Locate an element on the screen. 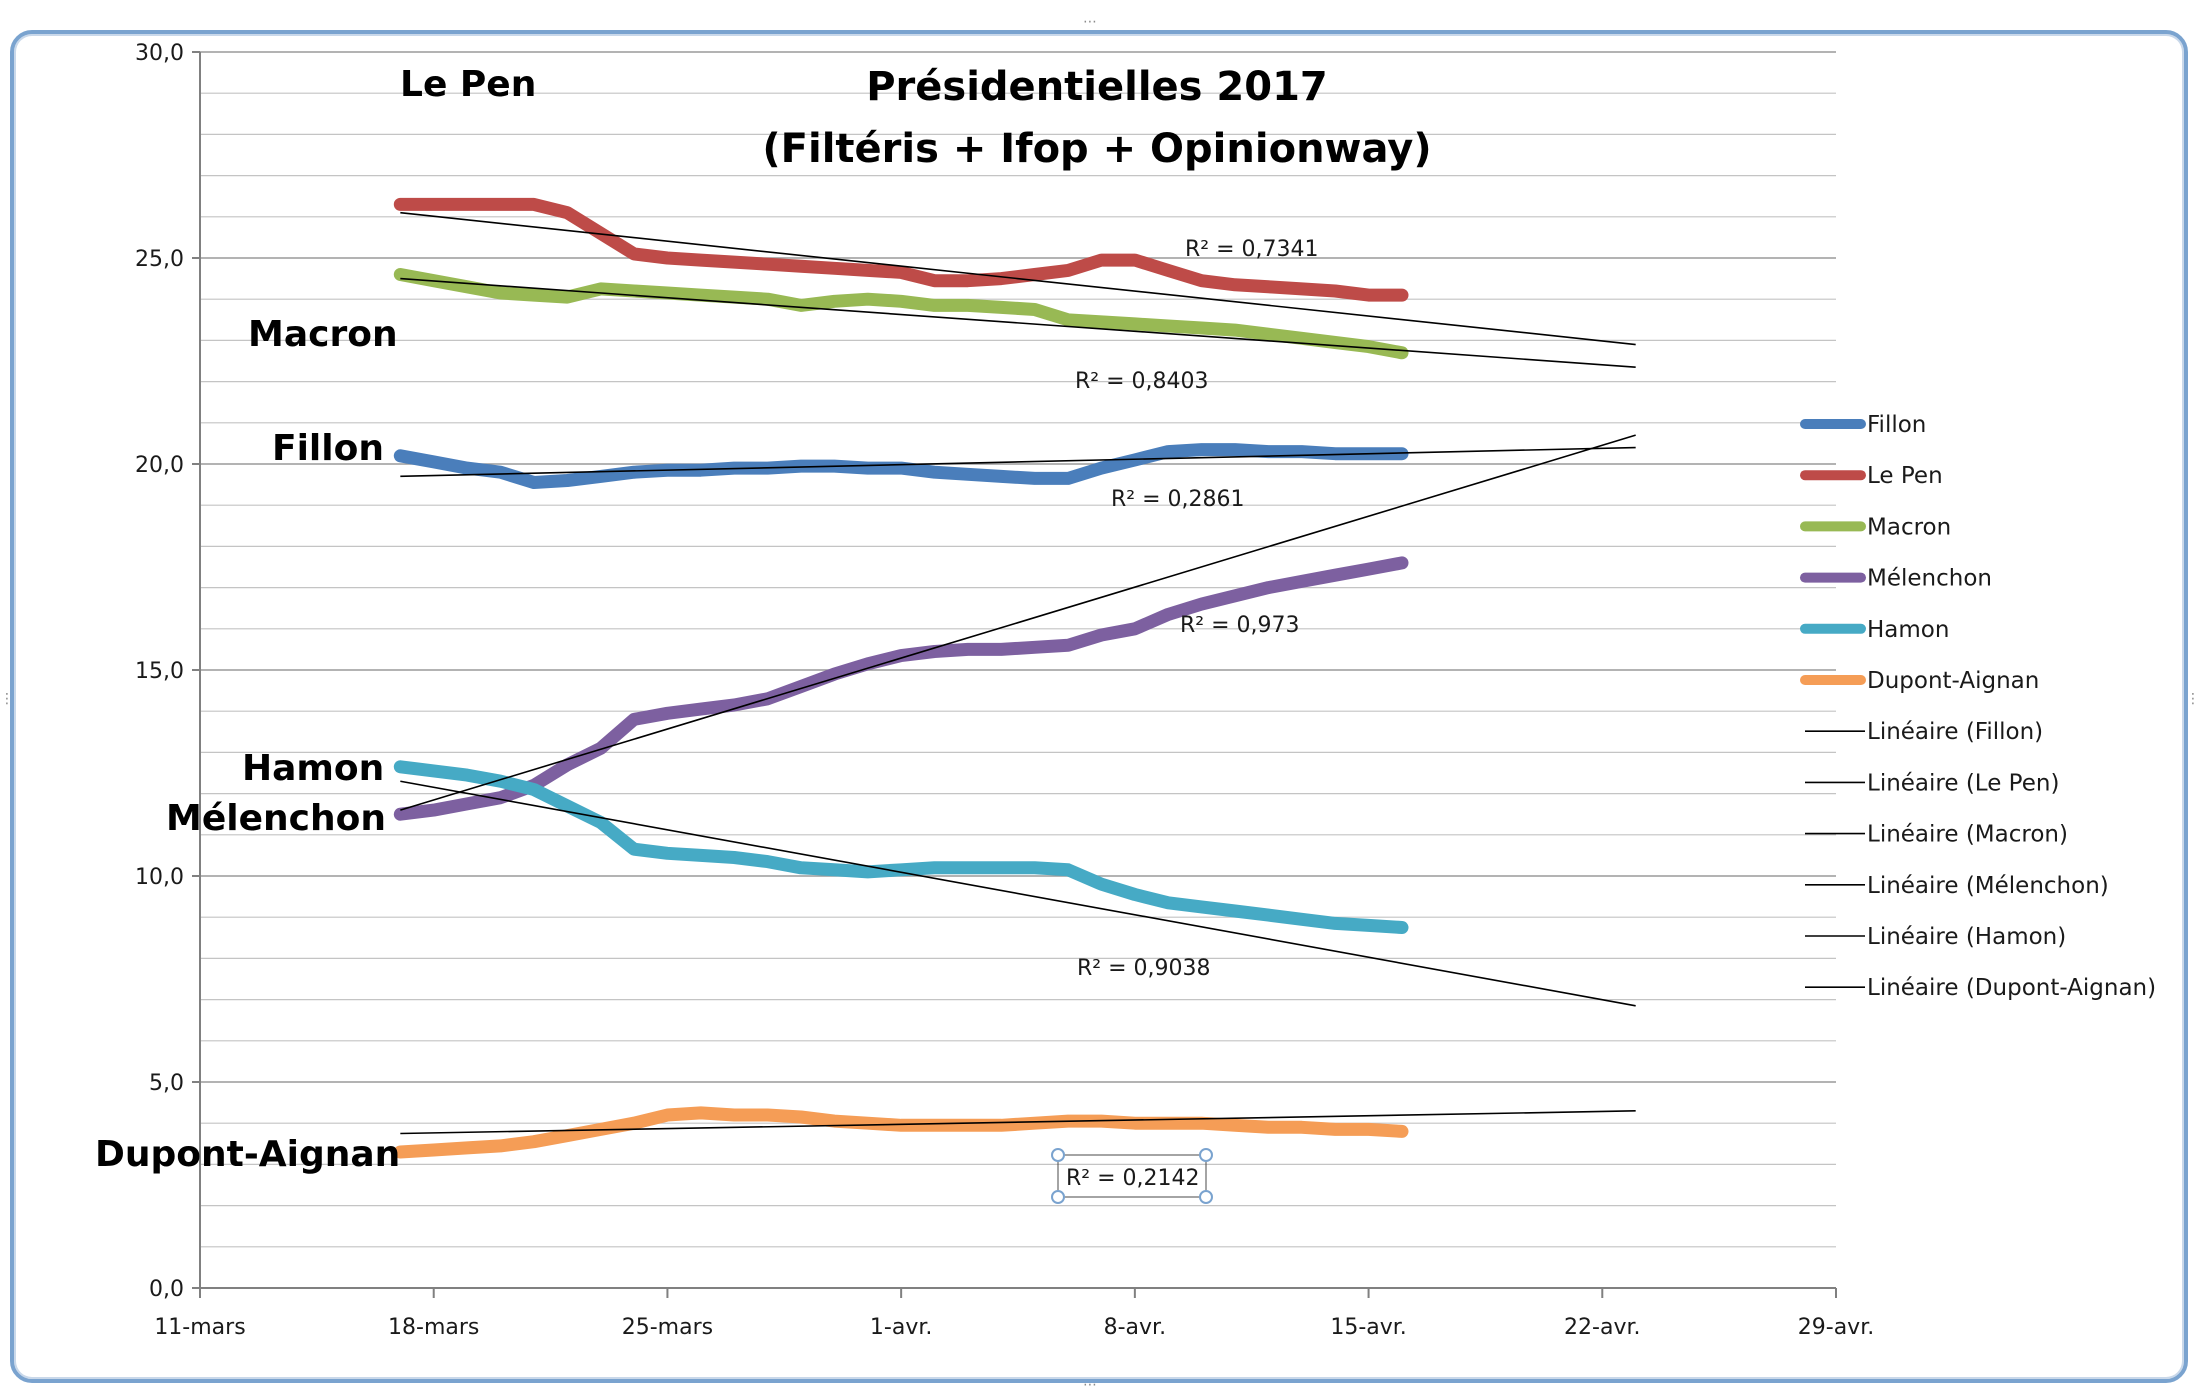 The width and height of the screenshot is (2200, 1399). legend-item-melenchon: Mélenchon is located at coordinates (1896, 579).